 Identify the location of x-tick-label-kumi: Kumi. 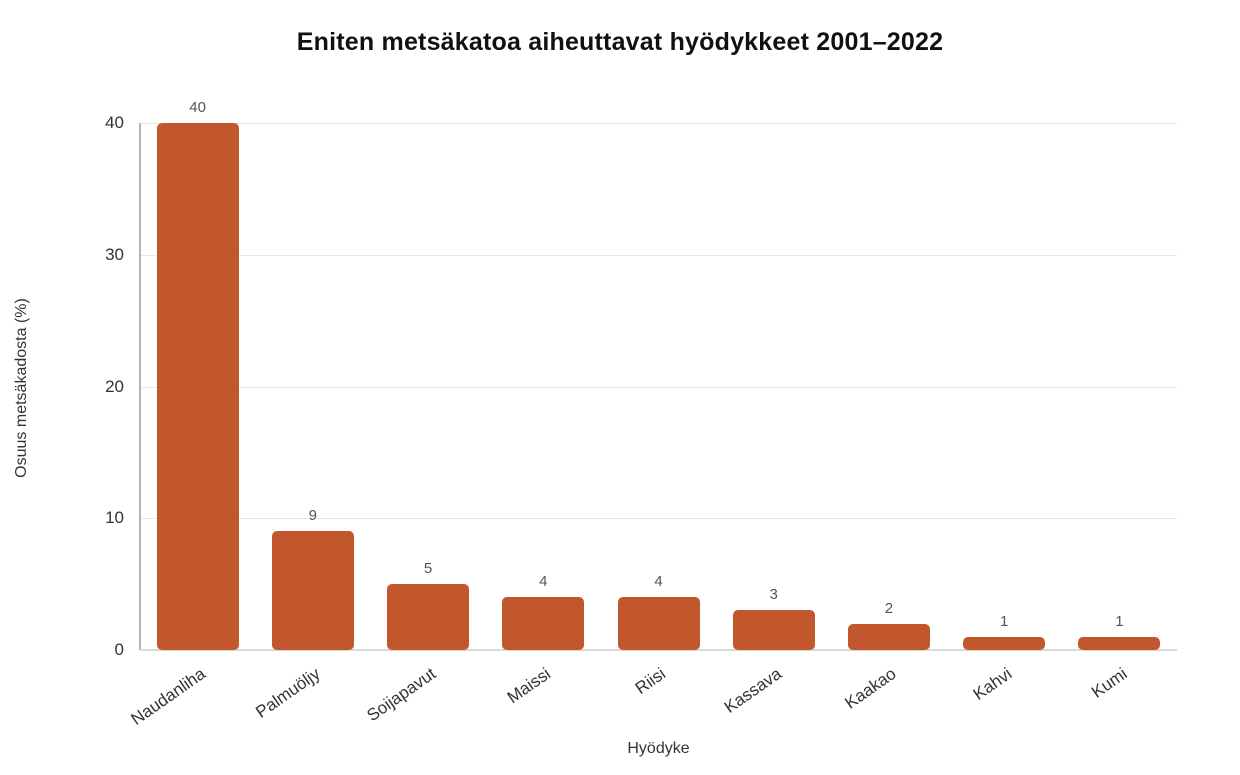
(1109, 683).